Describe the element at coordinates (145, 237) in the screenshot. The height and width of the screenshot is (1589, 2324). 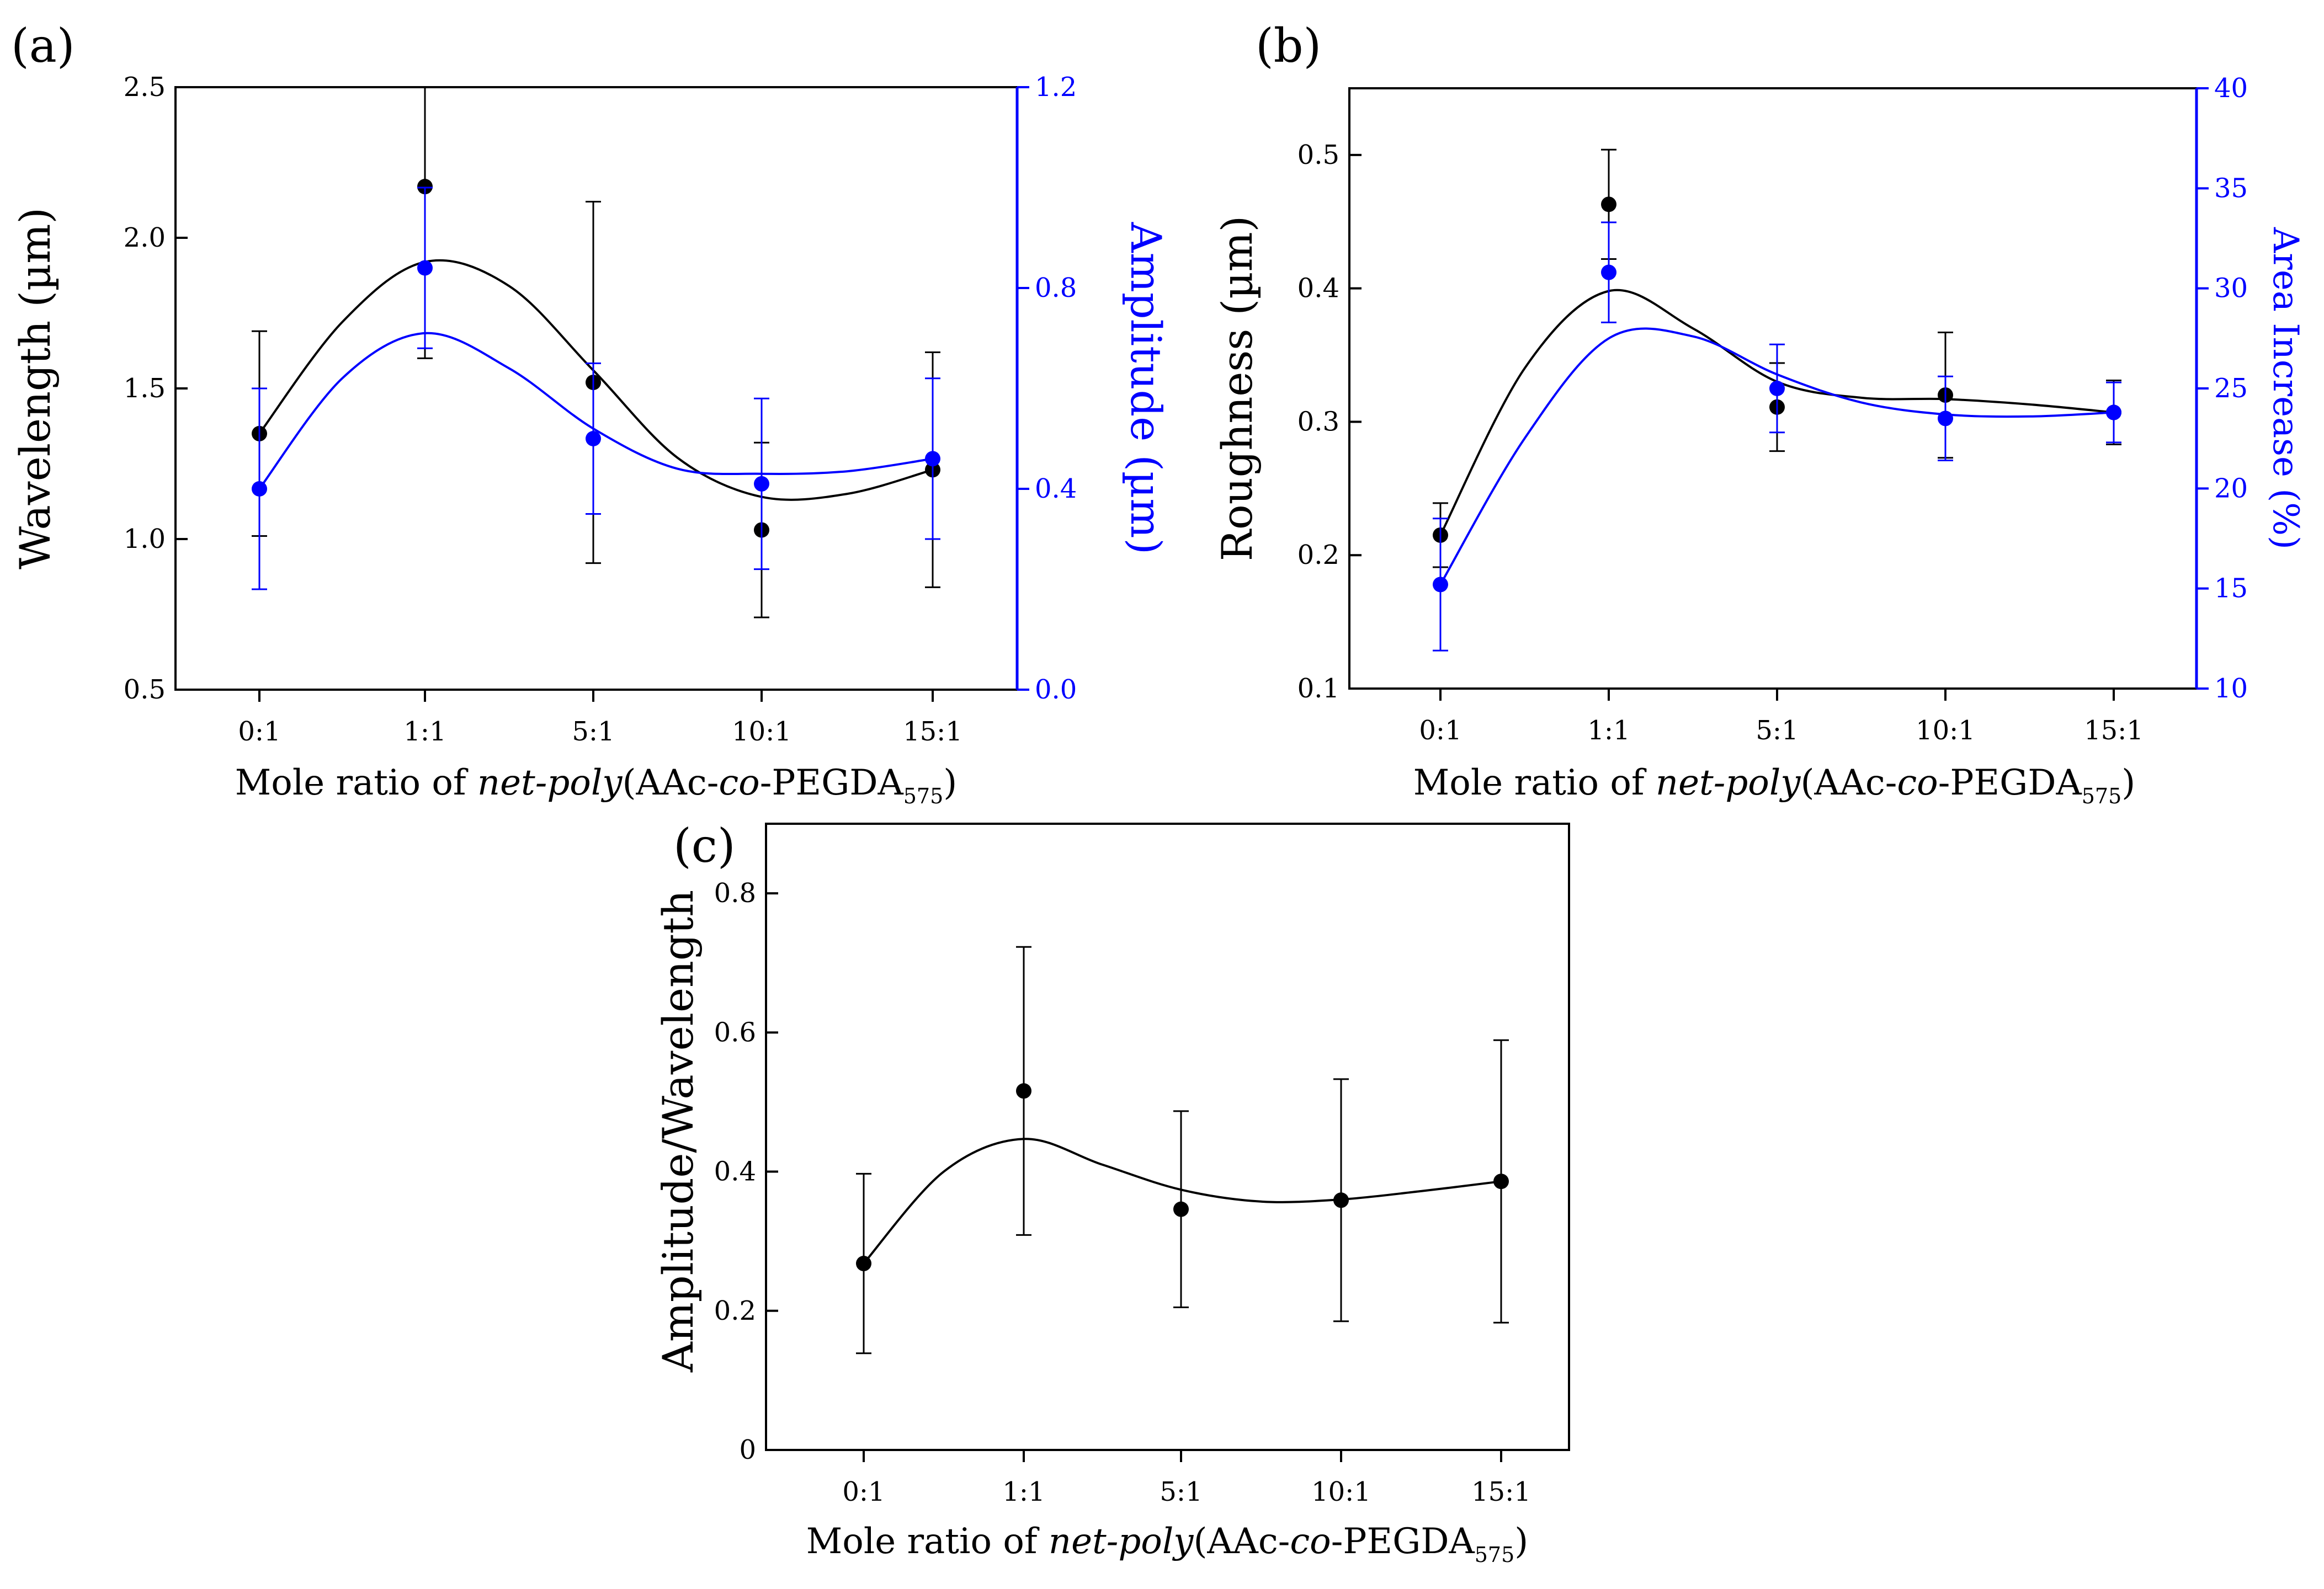
I see `y-tick-label-left: 2.0` at that location.